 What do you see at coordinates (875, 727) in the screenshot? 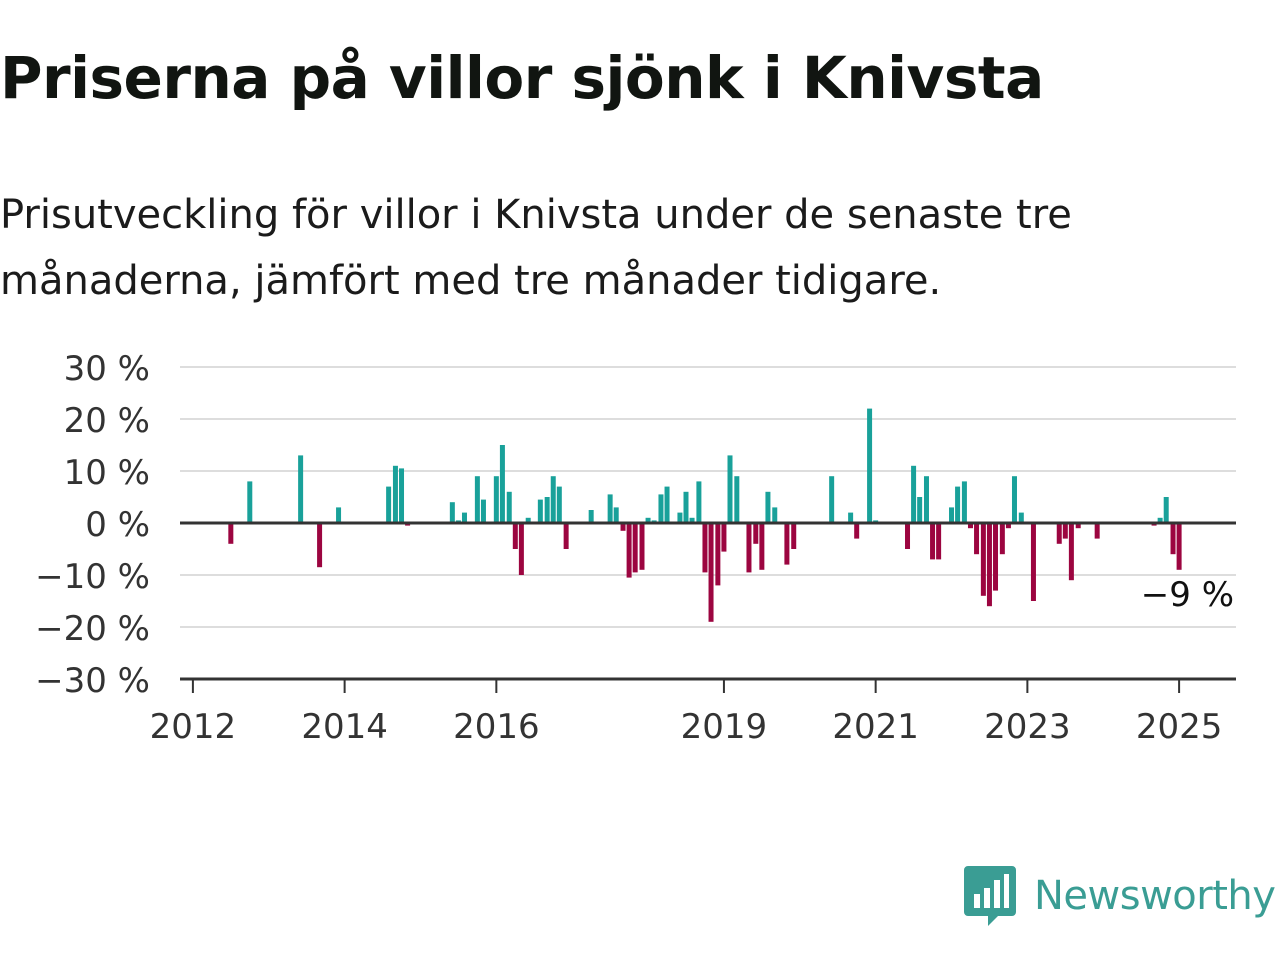
I see `x-tick-label: 2021` at bounding box center [875, 727].